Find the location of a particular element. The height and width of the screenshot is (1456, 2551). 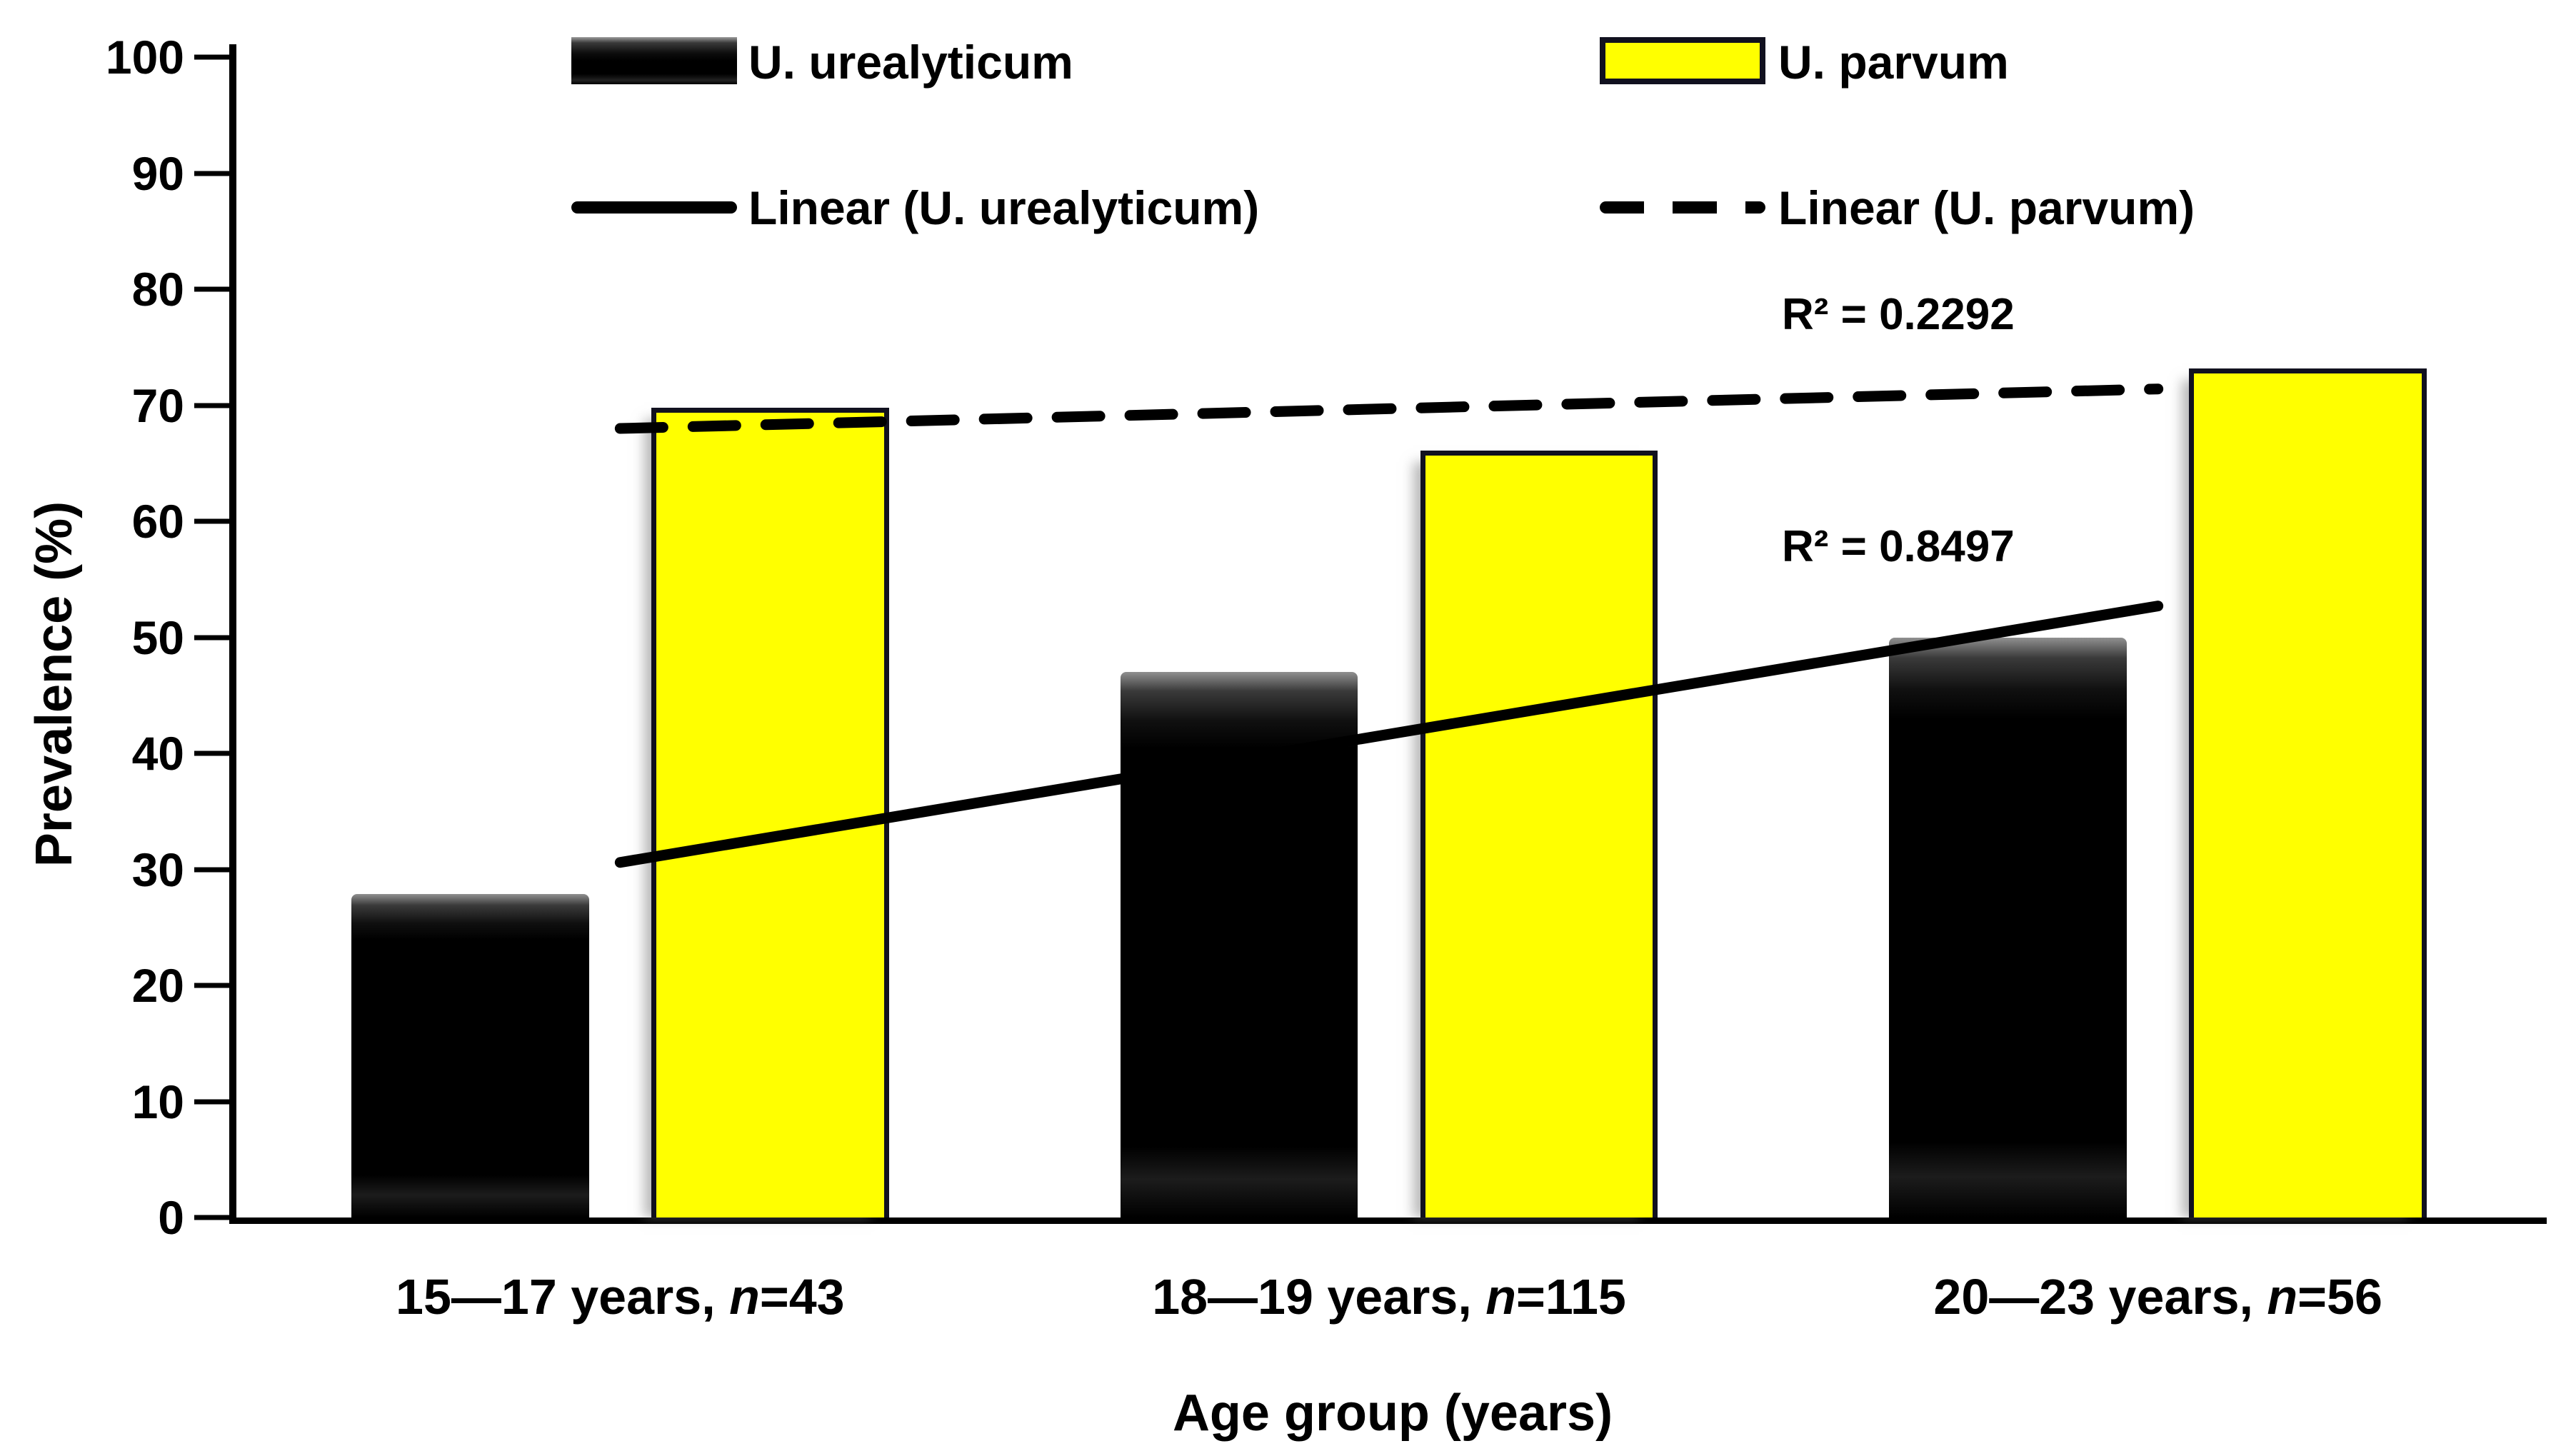

y-tick-label: 0 is located at coordinates (171, 1217).